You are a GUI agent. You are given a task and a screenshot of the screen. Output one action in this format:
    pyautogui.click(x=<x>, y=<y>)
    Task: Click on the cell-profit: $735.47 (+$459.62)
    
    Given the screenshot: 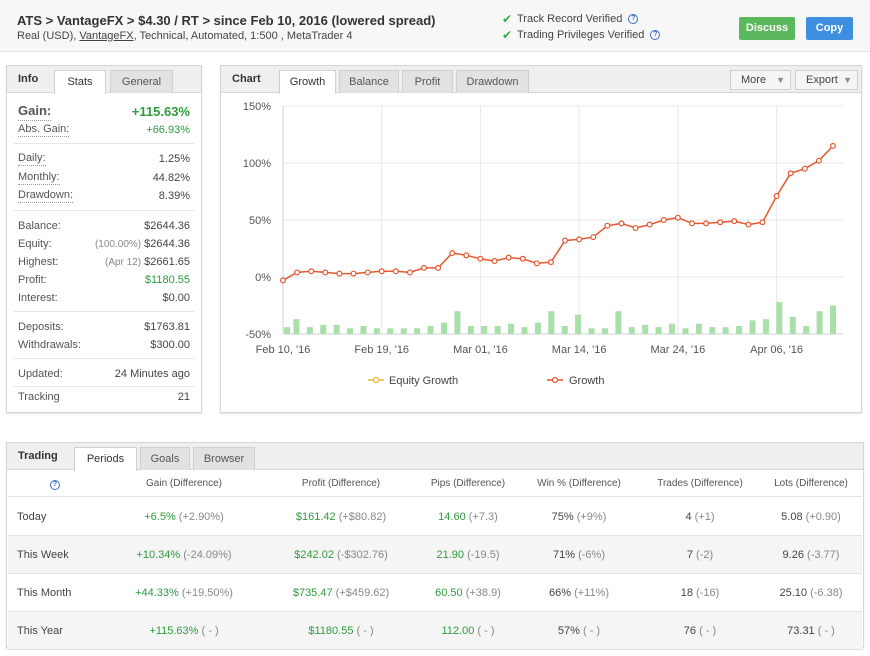 What is the action you would take?
    pyautogui.click(x=341, y=593)
    